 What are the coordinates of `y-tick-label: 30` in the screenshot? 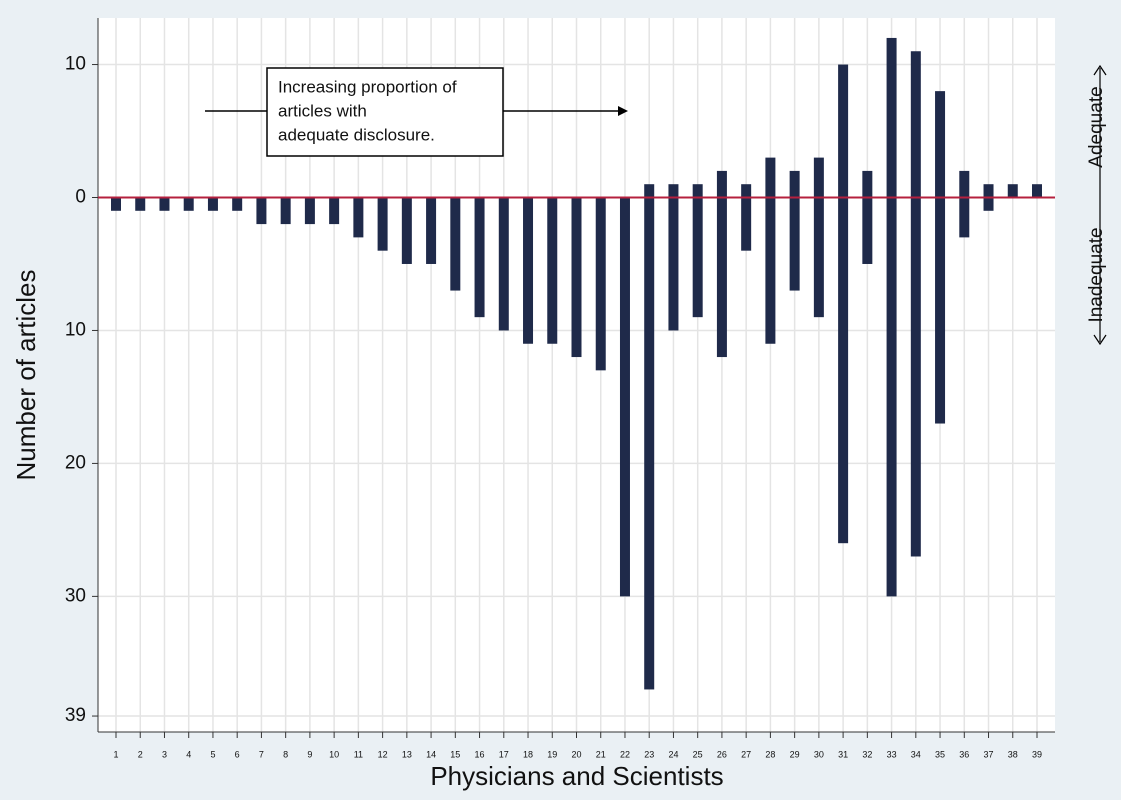 It's located at (75, 595).